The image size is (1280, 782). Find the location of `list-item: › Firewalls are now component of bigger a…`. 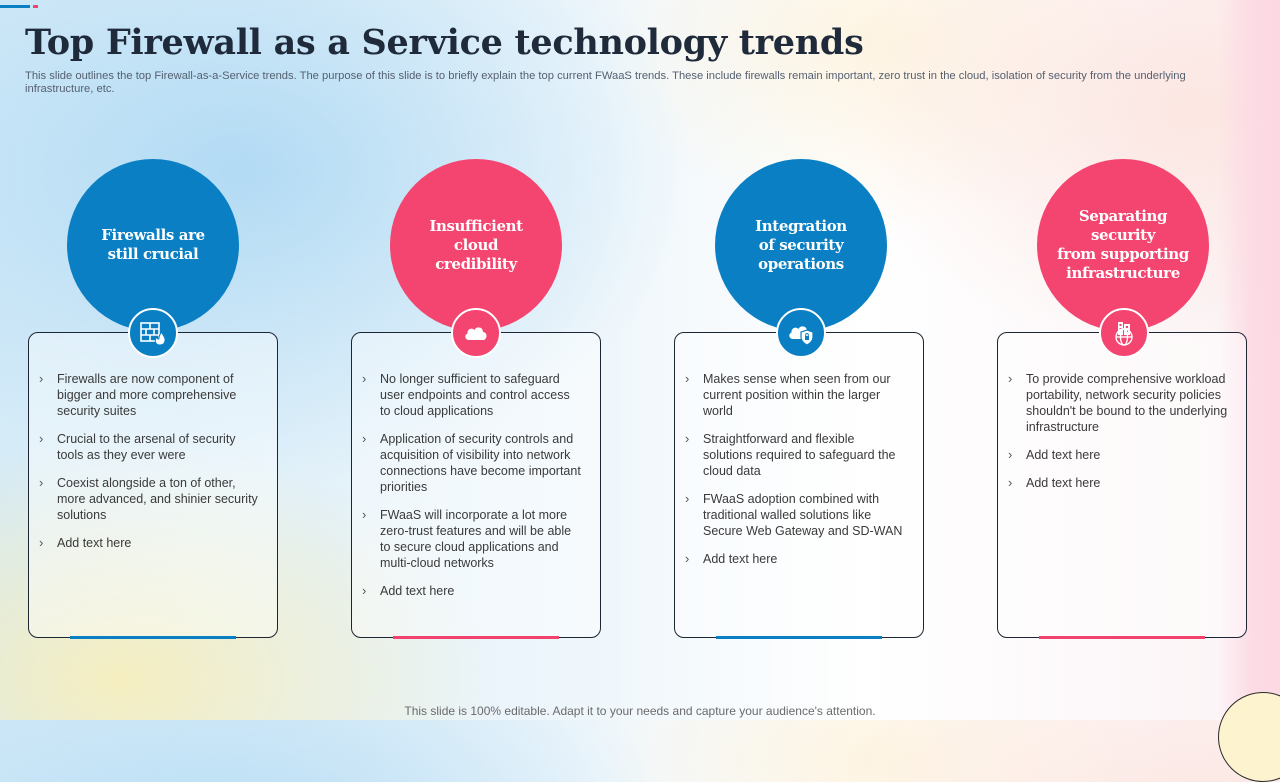

list-item: › Firewalls are now component of bigger a… is located at coordinates (148, 395).